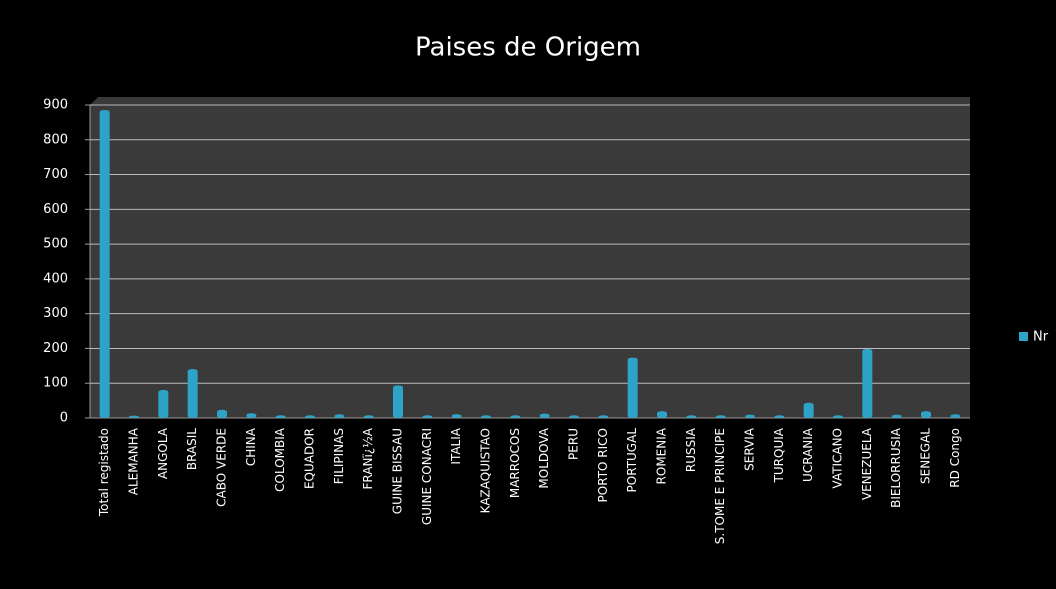  I want to click on legend-label: Nr, so click(1041, 337).